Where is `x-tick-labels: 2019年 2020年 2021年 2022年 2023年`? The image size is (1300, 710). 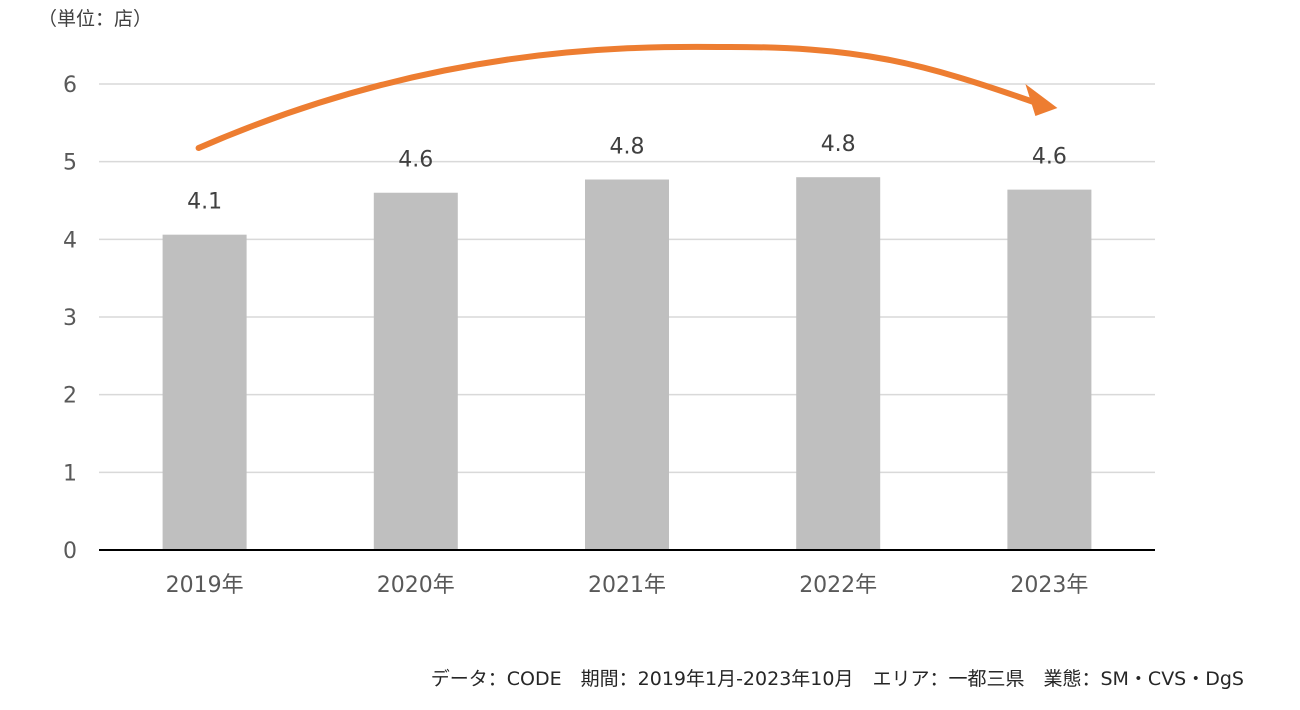
x-tick-labels: 2019年 2020年 2021年 2022年 2023年 is located at coordinates (627, 585).